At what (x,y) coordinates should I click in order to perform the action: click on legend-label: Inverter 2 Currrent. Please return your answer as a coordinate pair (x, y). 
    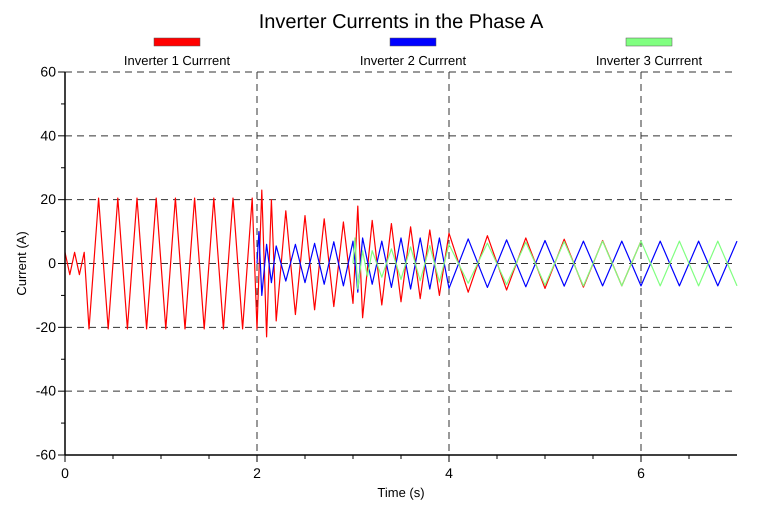
    Looking at the image, I should click on (413, 60).